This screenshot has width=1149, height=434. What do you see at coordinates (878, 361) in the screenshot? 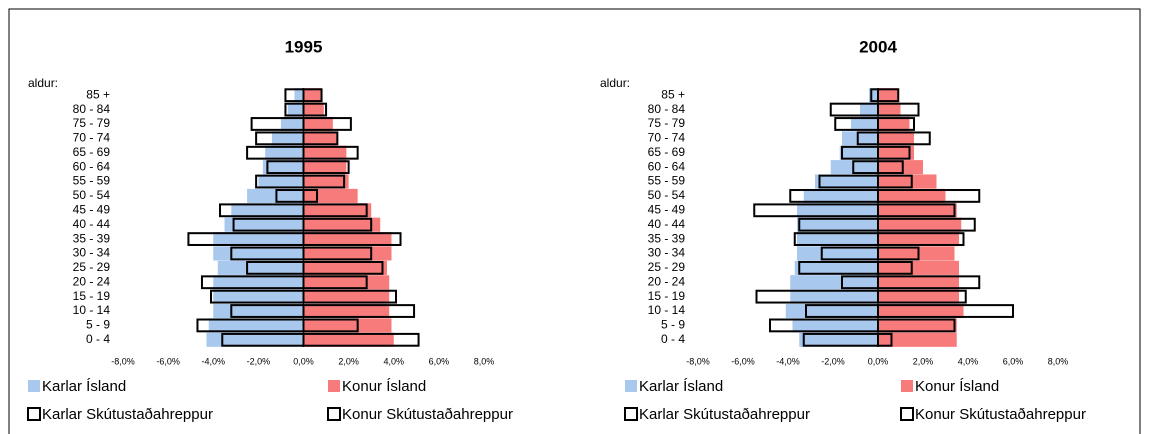
I see `x-tick-label: 0,0%` at bounding box center [878, 361].